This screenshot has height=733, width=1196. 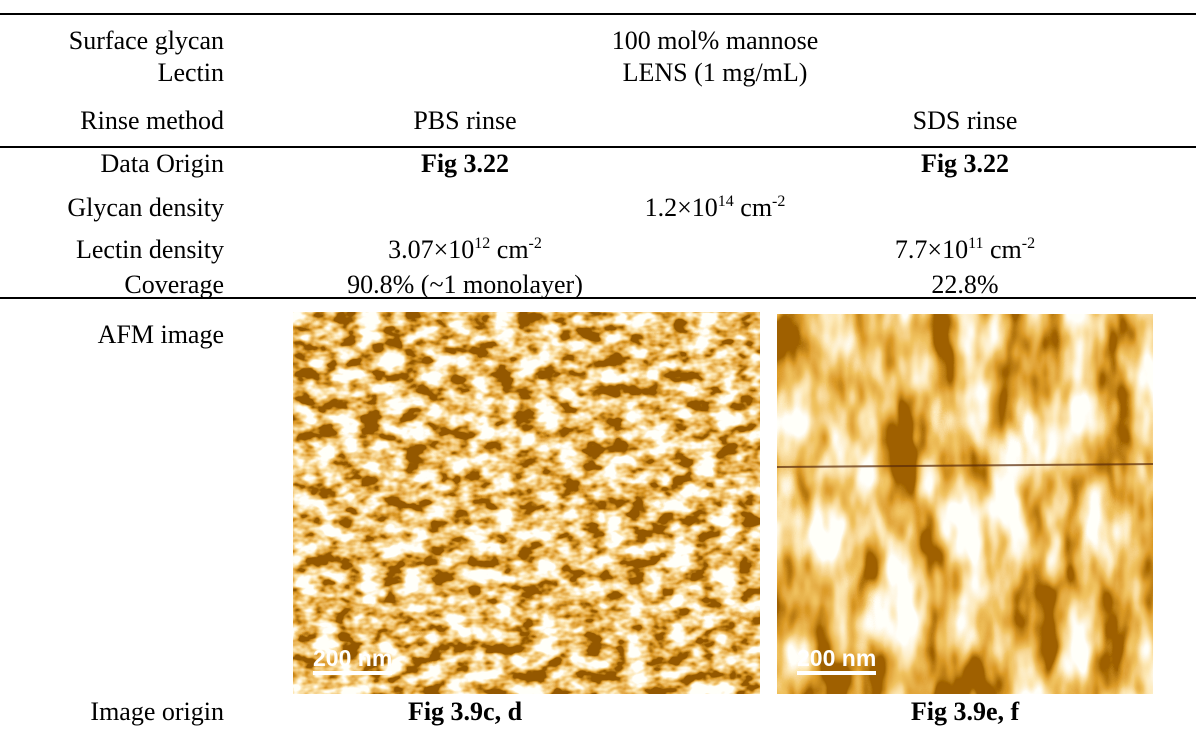 I want to click on row-label: AFM image, so click(x=160, y=334).